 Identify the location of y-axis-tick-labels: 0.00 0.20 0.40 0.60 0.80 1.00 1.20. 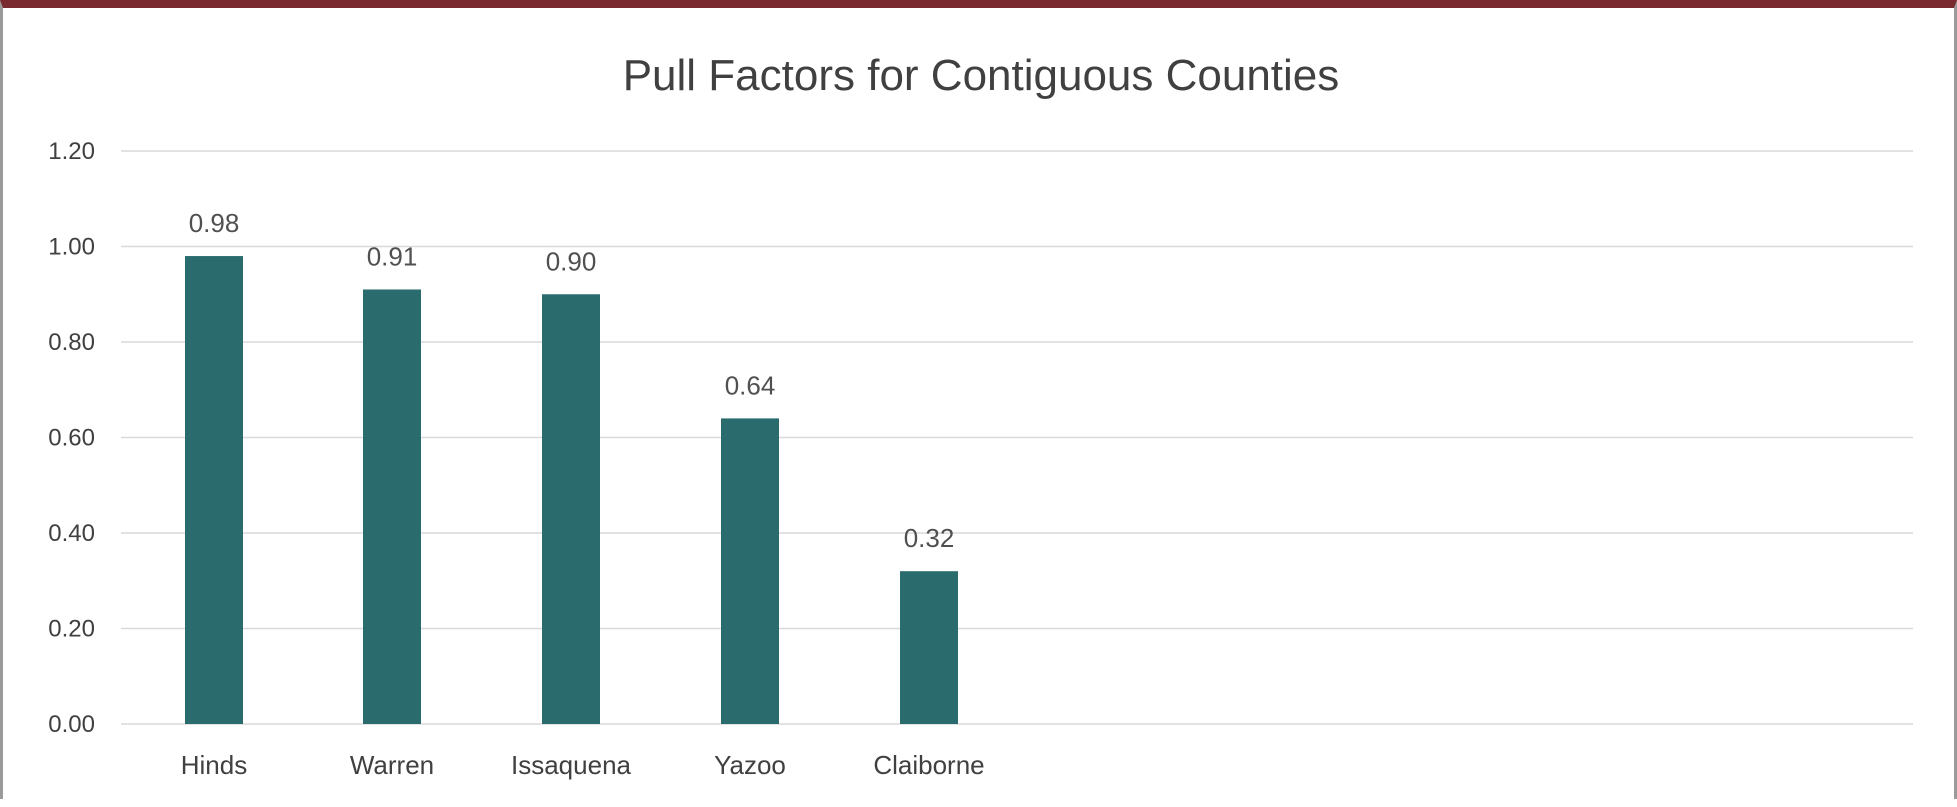
(71, 438).